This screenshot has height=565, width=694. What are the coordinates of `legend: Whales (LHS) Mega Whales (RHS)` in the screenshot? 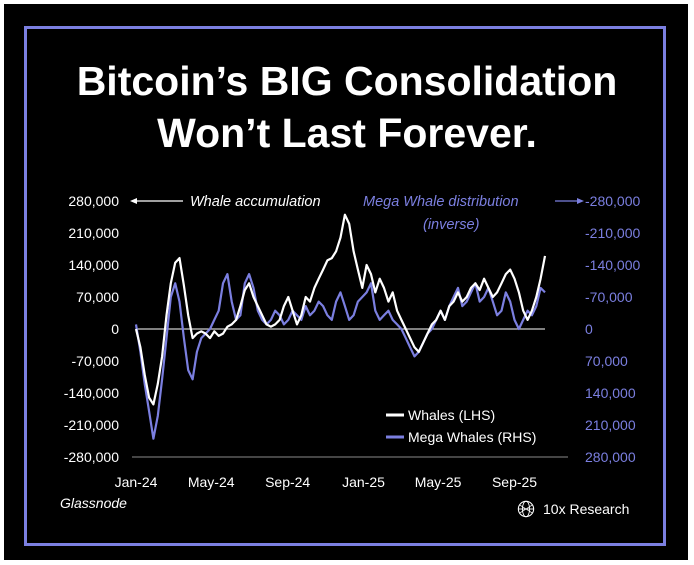 It's located at (461, 426).